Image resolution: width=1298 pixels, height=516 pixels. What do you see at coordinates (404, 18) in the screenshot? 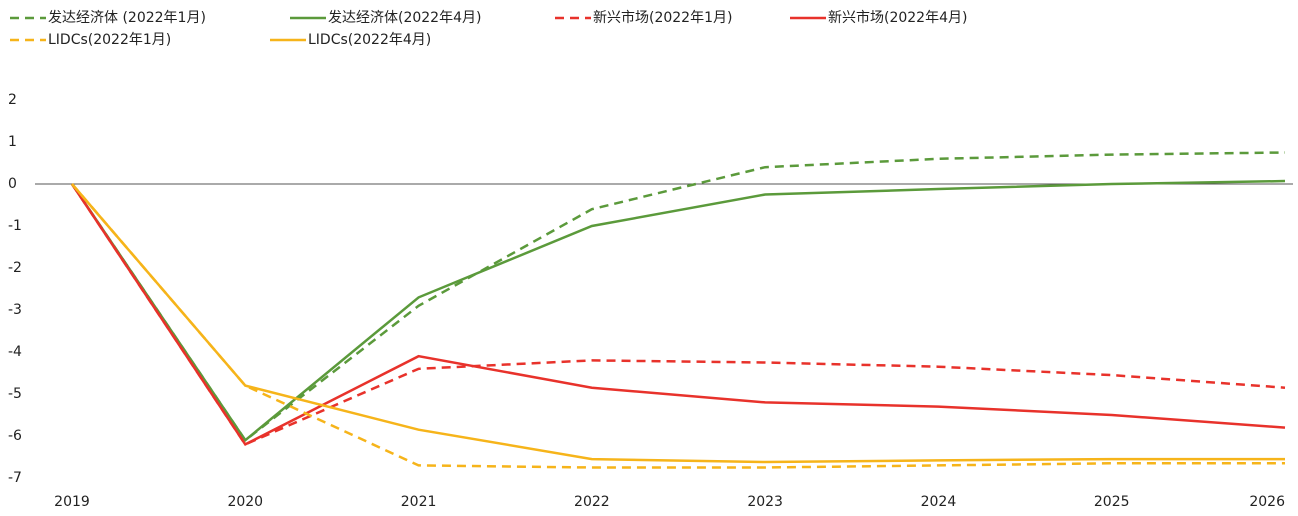
I see `legend-label: 发达经济体(2022年4月)` at bounding box center [404, 18].